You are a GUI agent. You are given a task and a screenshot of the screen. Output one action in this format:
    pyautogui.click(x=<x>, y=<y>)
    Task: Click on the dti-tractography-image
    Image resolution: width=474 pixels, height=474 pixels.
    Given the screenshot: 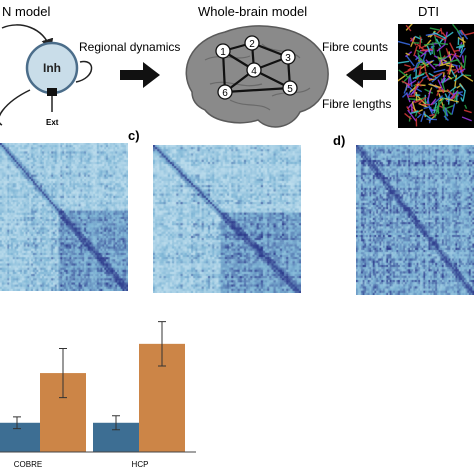 What is the action you would take?
    pyautogui.click(x=436, y=76)
    